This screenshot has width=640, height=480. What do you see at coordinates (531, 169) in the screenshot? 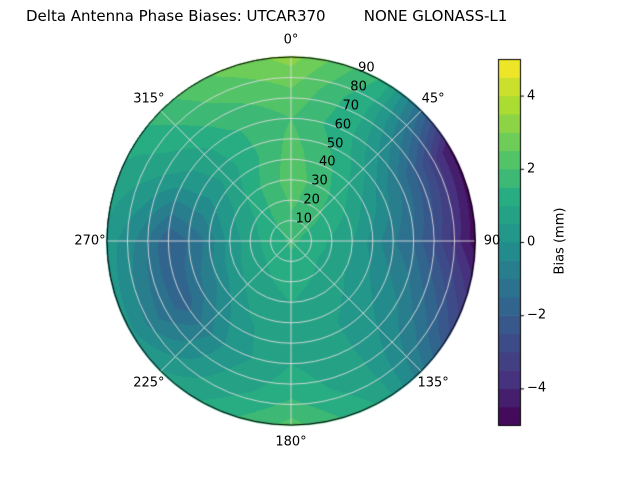
I see `colorbar-tick-label-2: 2` at bounding box center [531, 169].